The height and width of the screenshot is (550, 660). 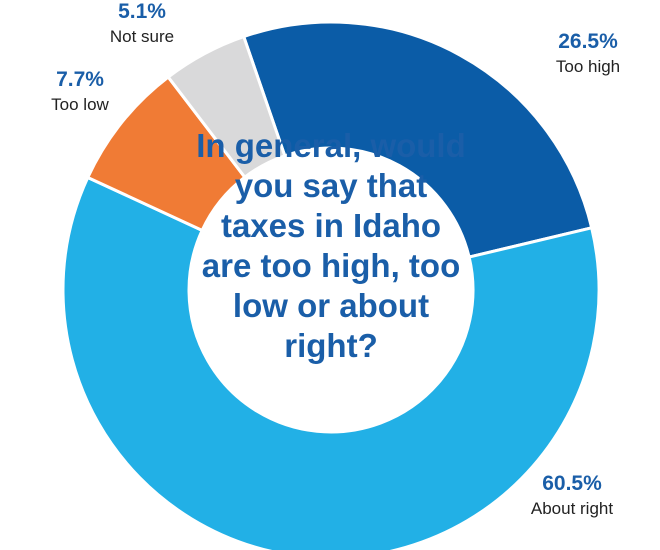 What do you see at coordinates (142, 36) in the screenshot?
I see `category-label: Not sure` at bounding box center [142, 36].